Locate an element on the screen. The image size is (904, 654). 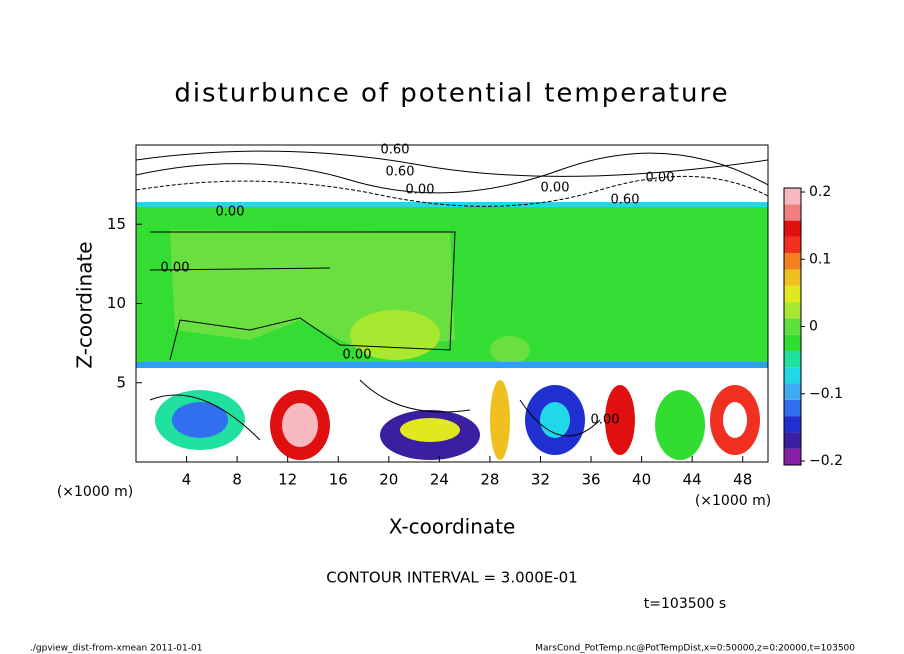
x-unit-left: (×1000 m) is located at coordinates (95, 492).